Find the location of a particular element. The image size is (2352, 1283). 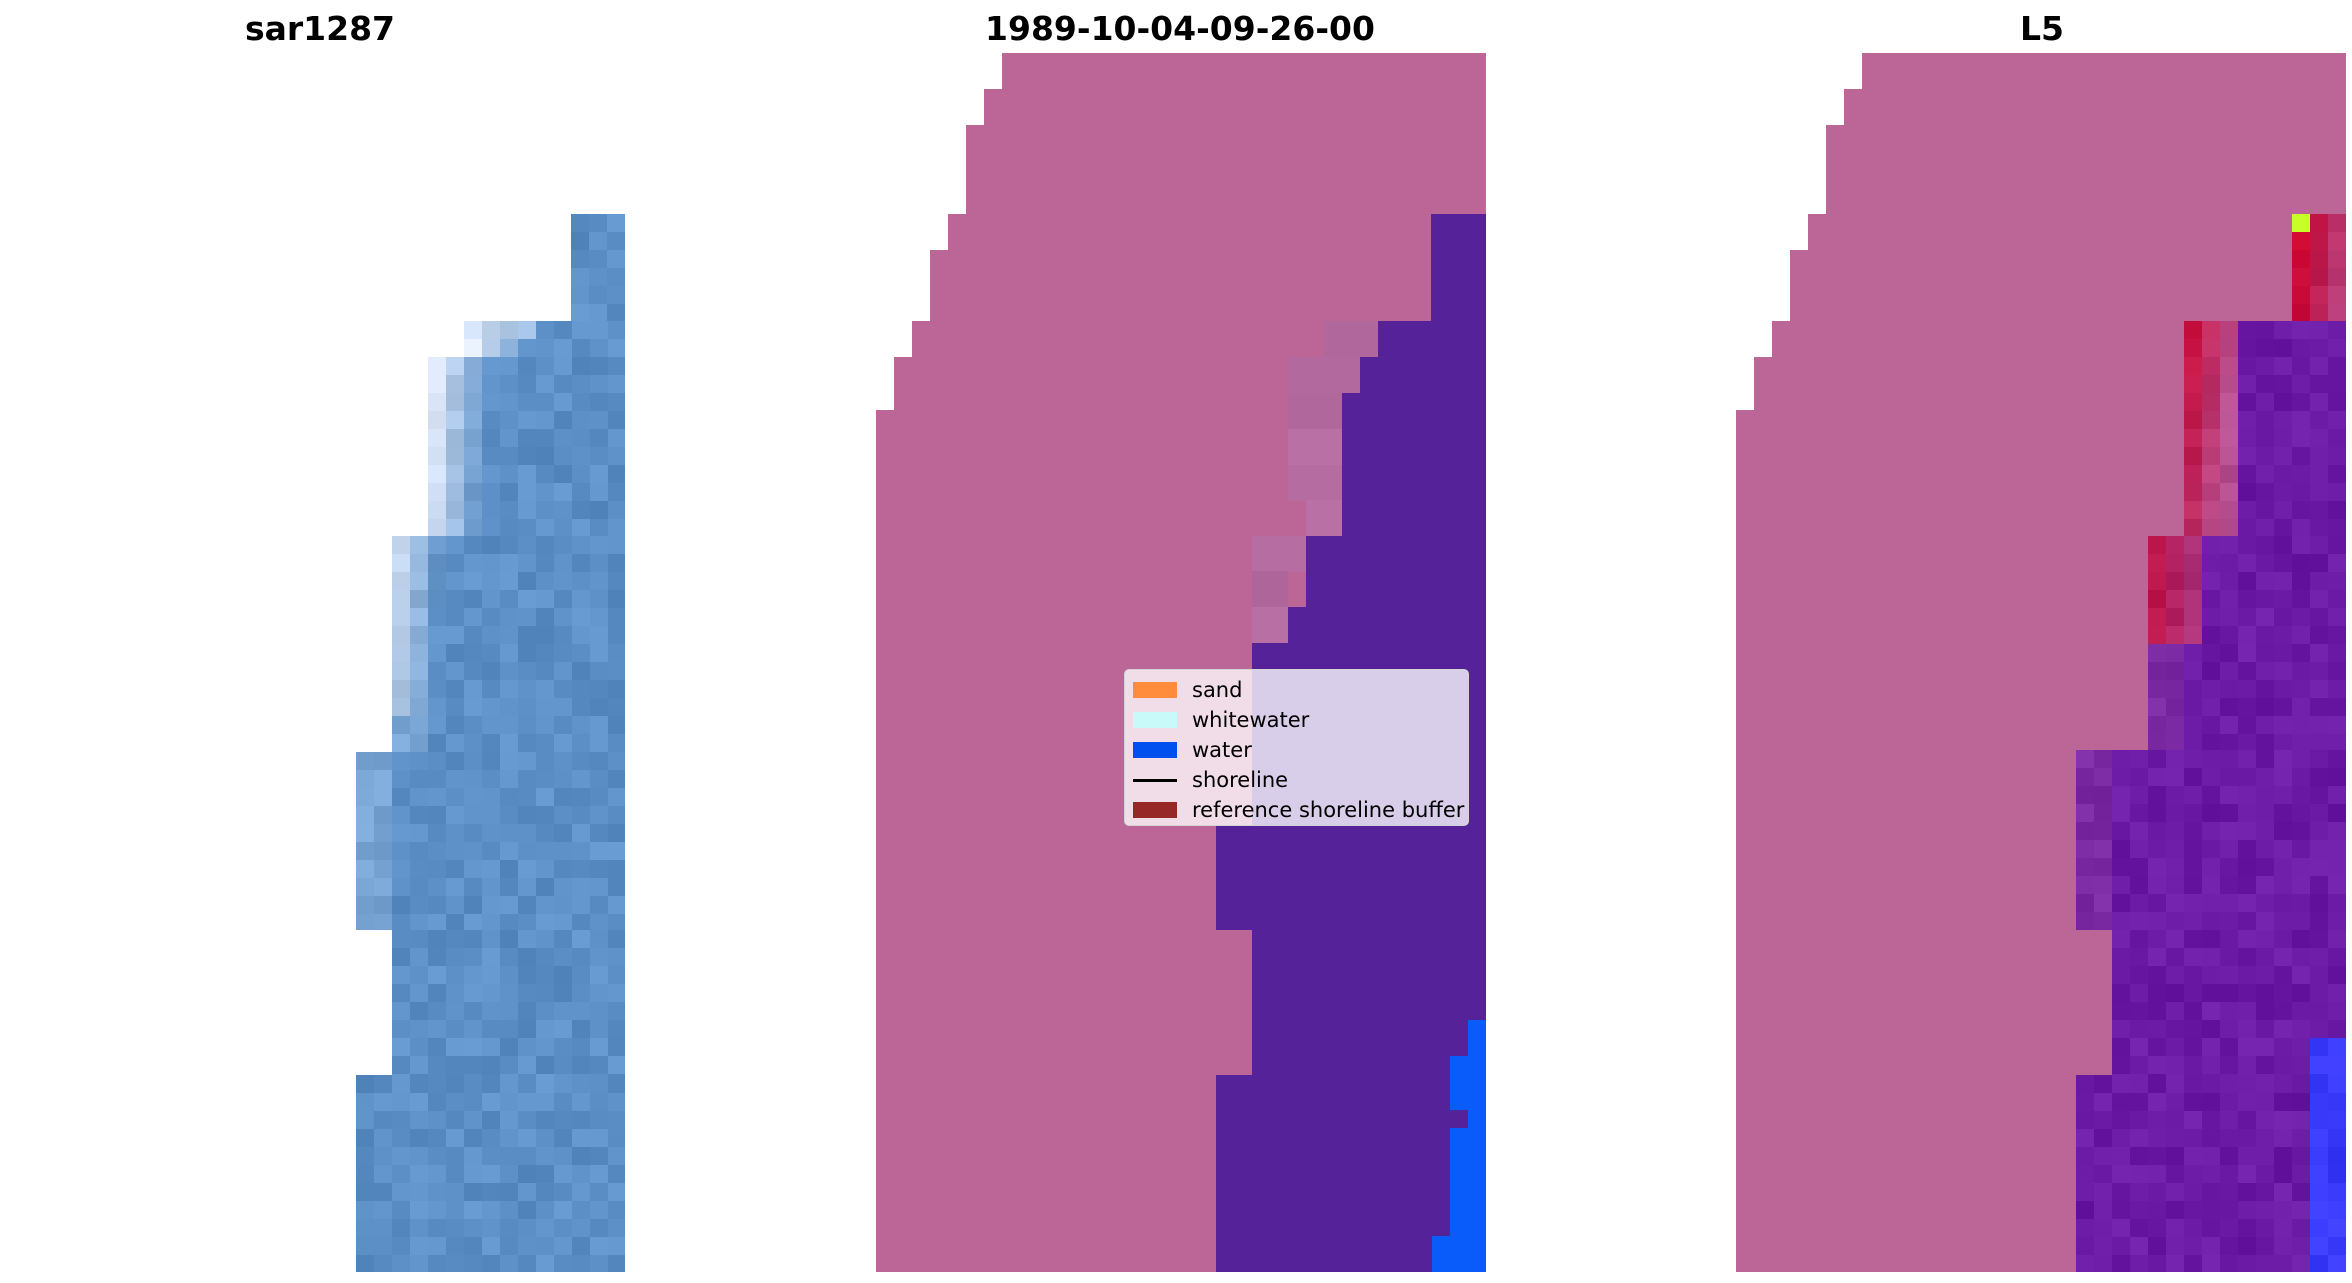

panel-title-1: sar1287 is located at coordinates (320, 28).